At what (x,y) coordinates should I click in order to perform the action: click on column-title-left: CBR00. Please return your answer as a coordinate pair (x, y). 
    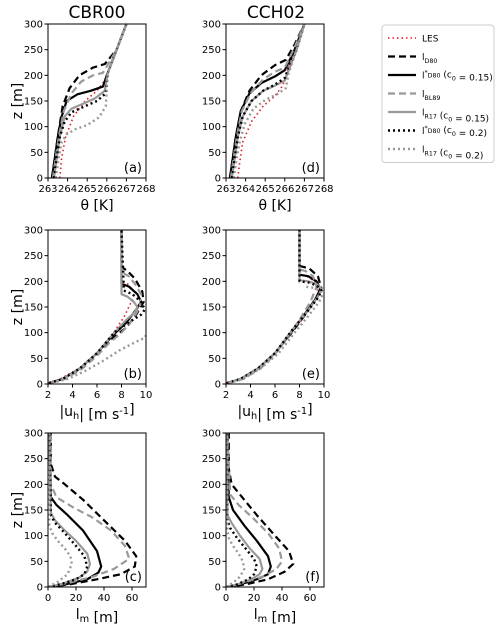
    Looking at the image, I should click on (97, 13).